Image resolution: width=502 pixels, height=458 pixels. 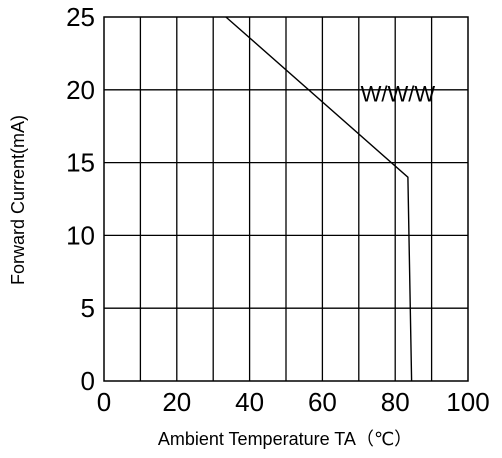 What do you see at coordinates (80, 17) in the screenshot?
I see `y-tick-label: 25` at bounding box center [80, 17].